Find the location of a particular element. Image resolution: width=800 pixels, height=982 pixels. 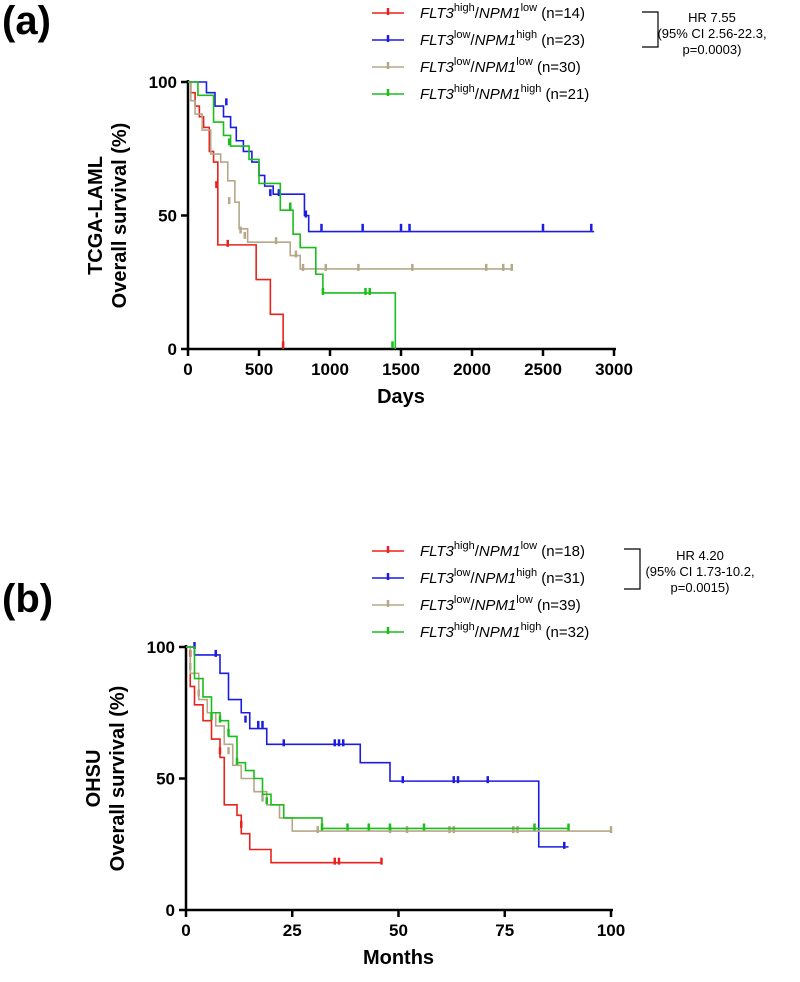

hr-pvalue: p=0.0003) is located at coordinates (712, 49).